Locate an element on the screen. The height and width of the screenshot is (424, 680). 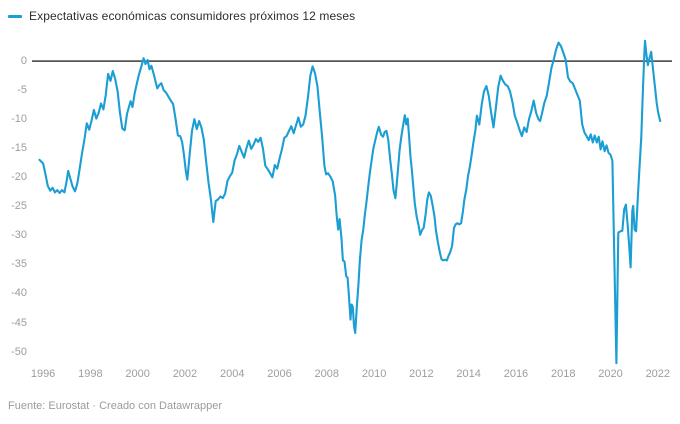
y-axis-tick-label: -45 is located at coordinates (19, 322).